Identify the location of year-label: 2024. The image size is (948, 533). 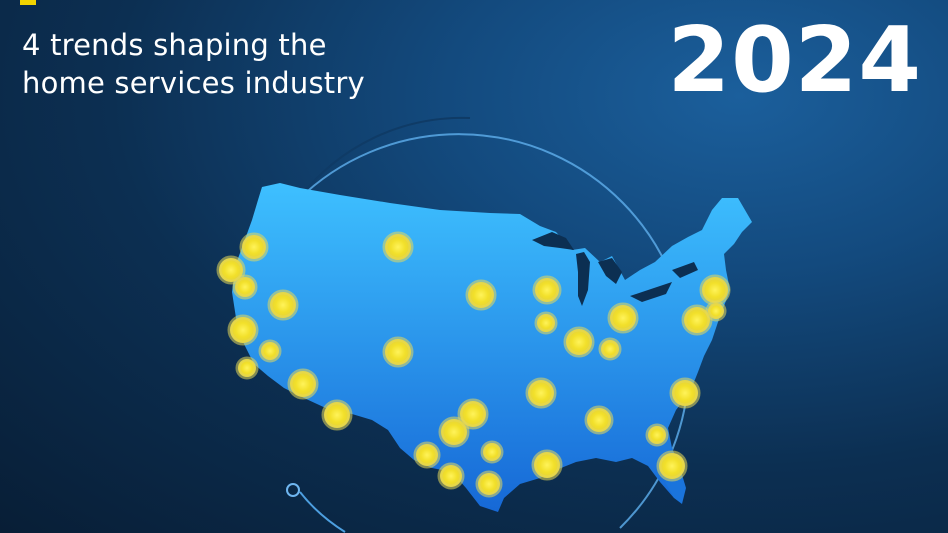
(794, 60).